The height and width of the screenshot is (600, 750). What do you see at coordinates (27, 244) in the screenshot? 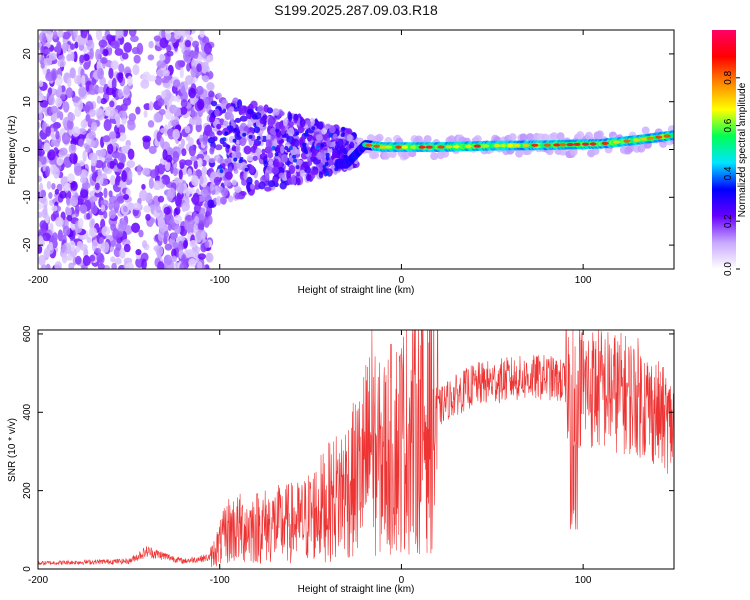
I see `spectrogram-y-tick-label: -20` at bounding box center [27, 244].